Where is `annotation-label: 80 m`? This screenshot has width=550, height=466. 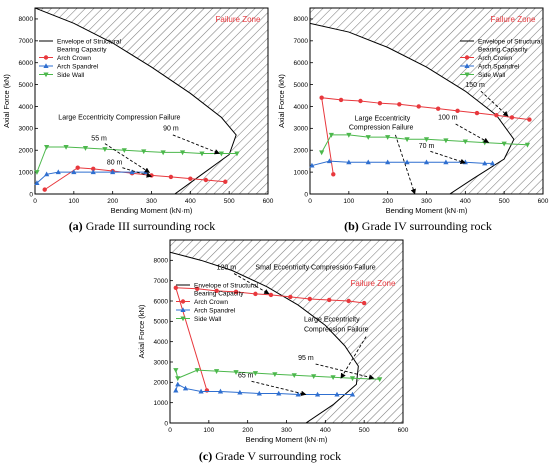
annotation-label: 80 m is located at coordinates (115, 162).